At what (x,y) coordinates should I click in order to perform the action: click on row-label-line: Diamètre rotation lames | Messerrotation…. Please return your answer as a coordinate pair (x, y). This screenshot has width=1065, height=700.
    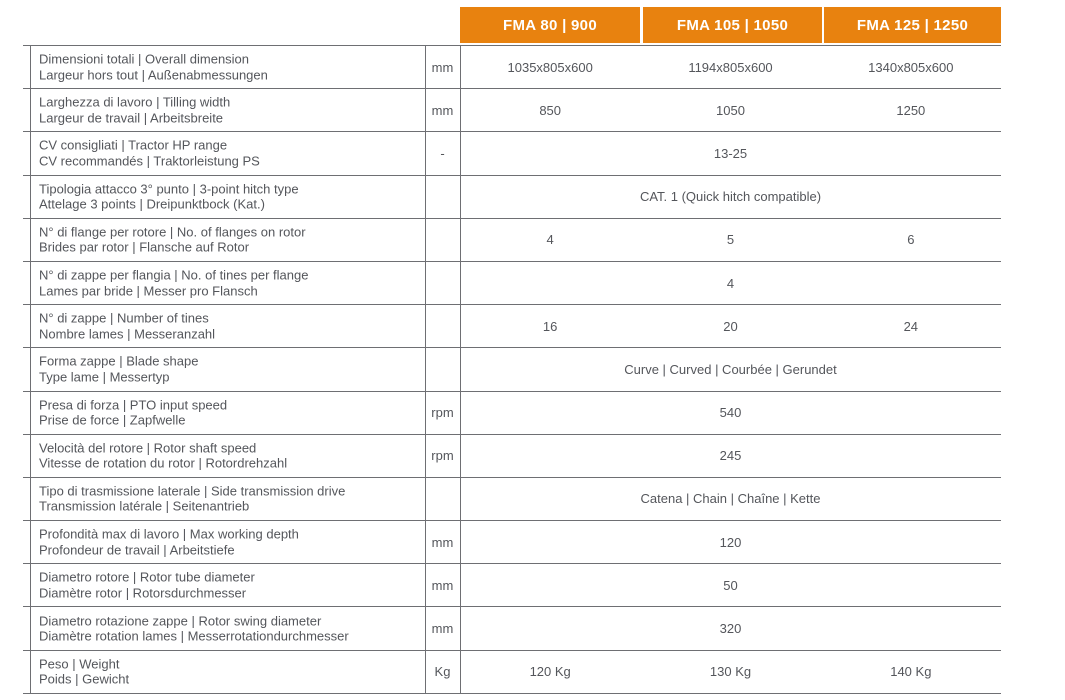
    Looking at the image, I should click on (194, 636).